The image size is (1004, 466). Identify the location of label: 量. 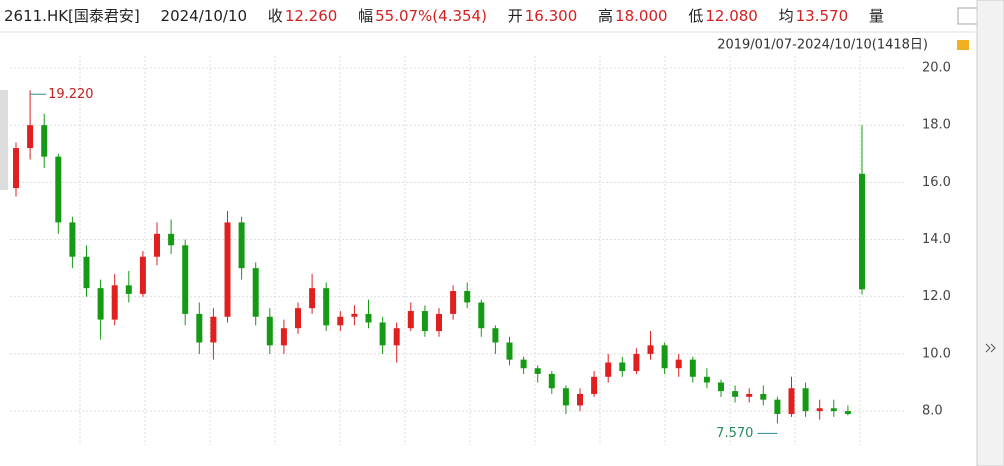
(876, 16).